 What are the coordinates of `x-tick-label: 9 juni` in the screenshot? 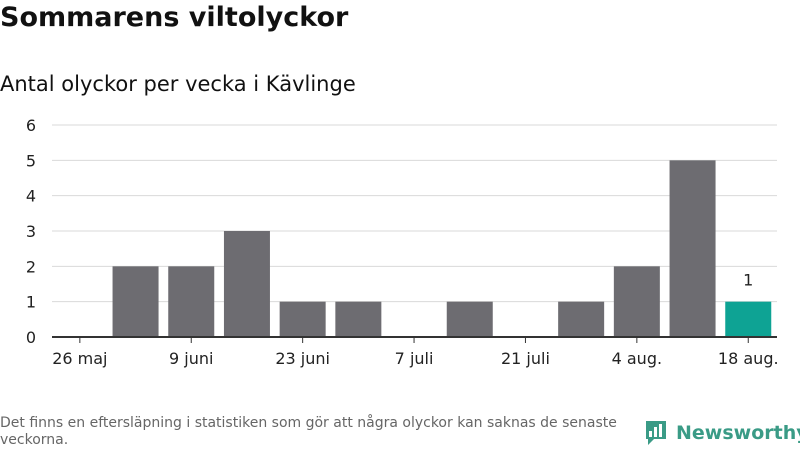 It's located at (191, 358).